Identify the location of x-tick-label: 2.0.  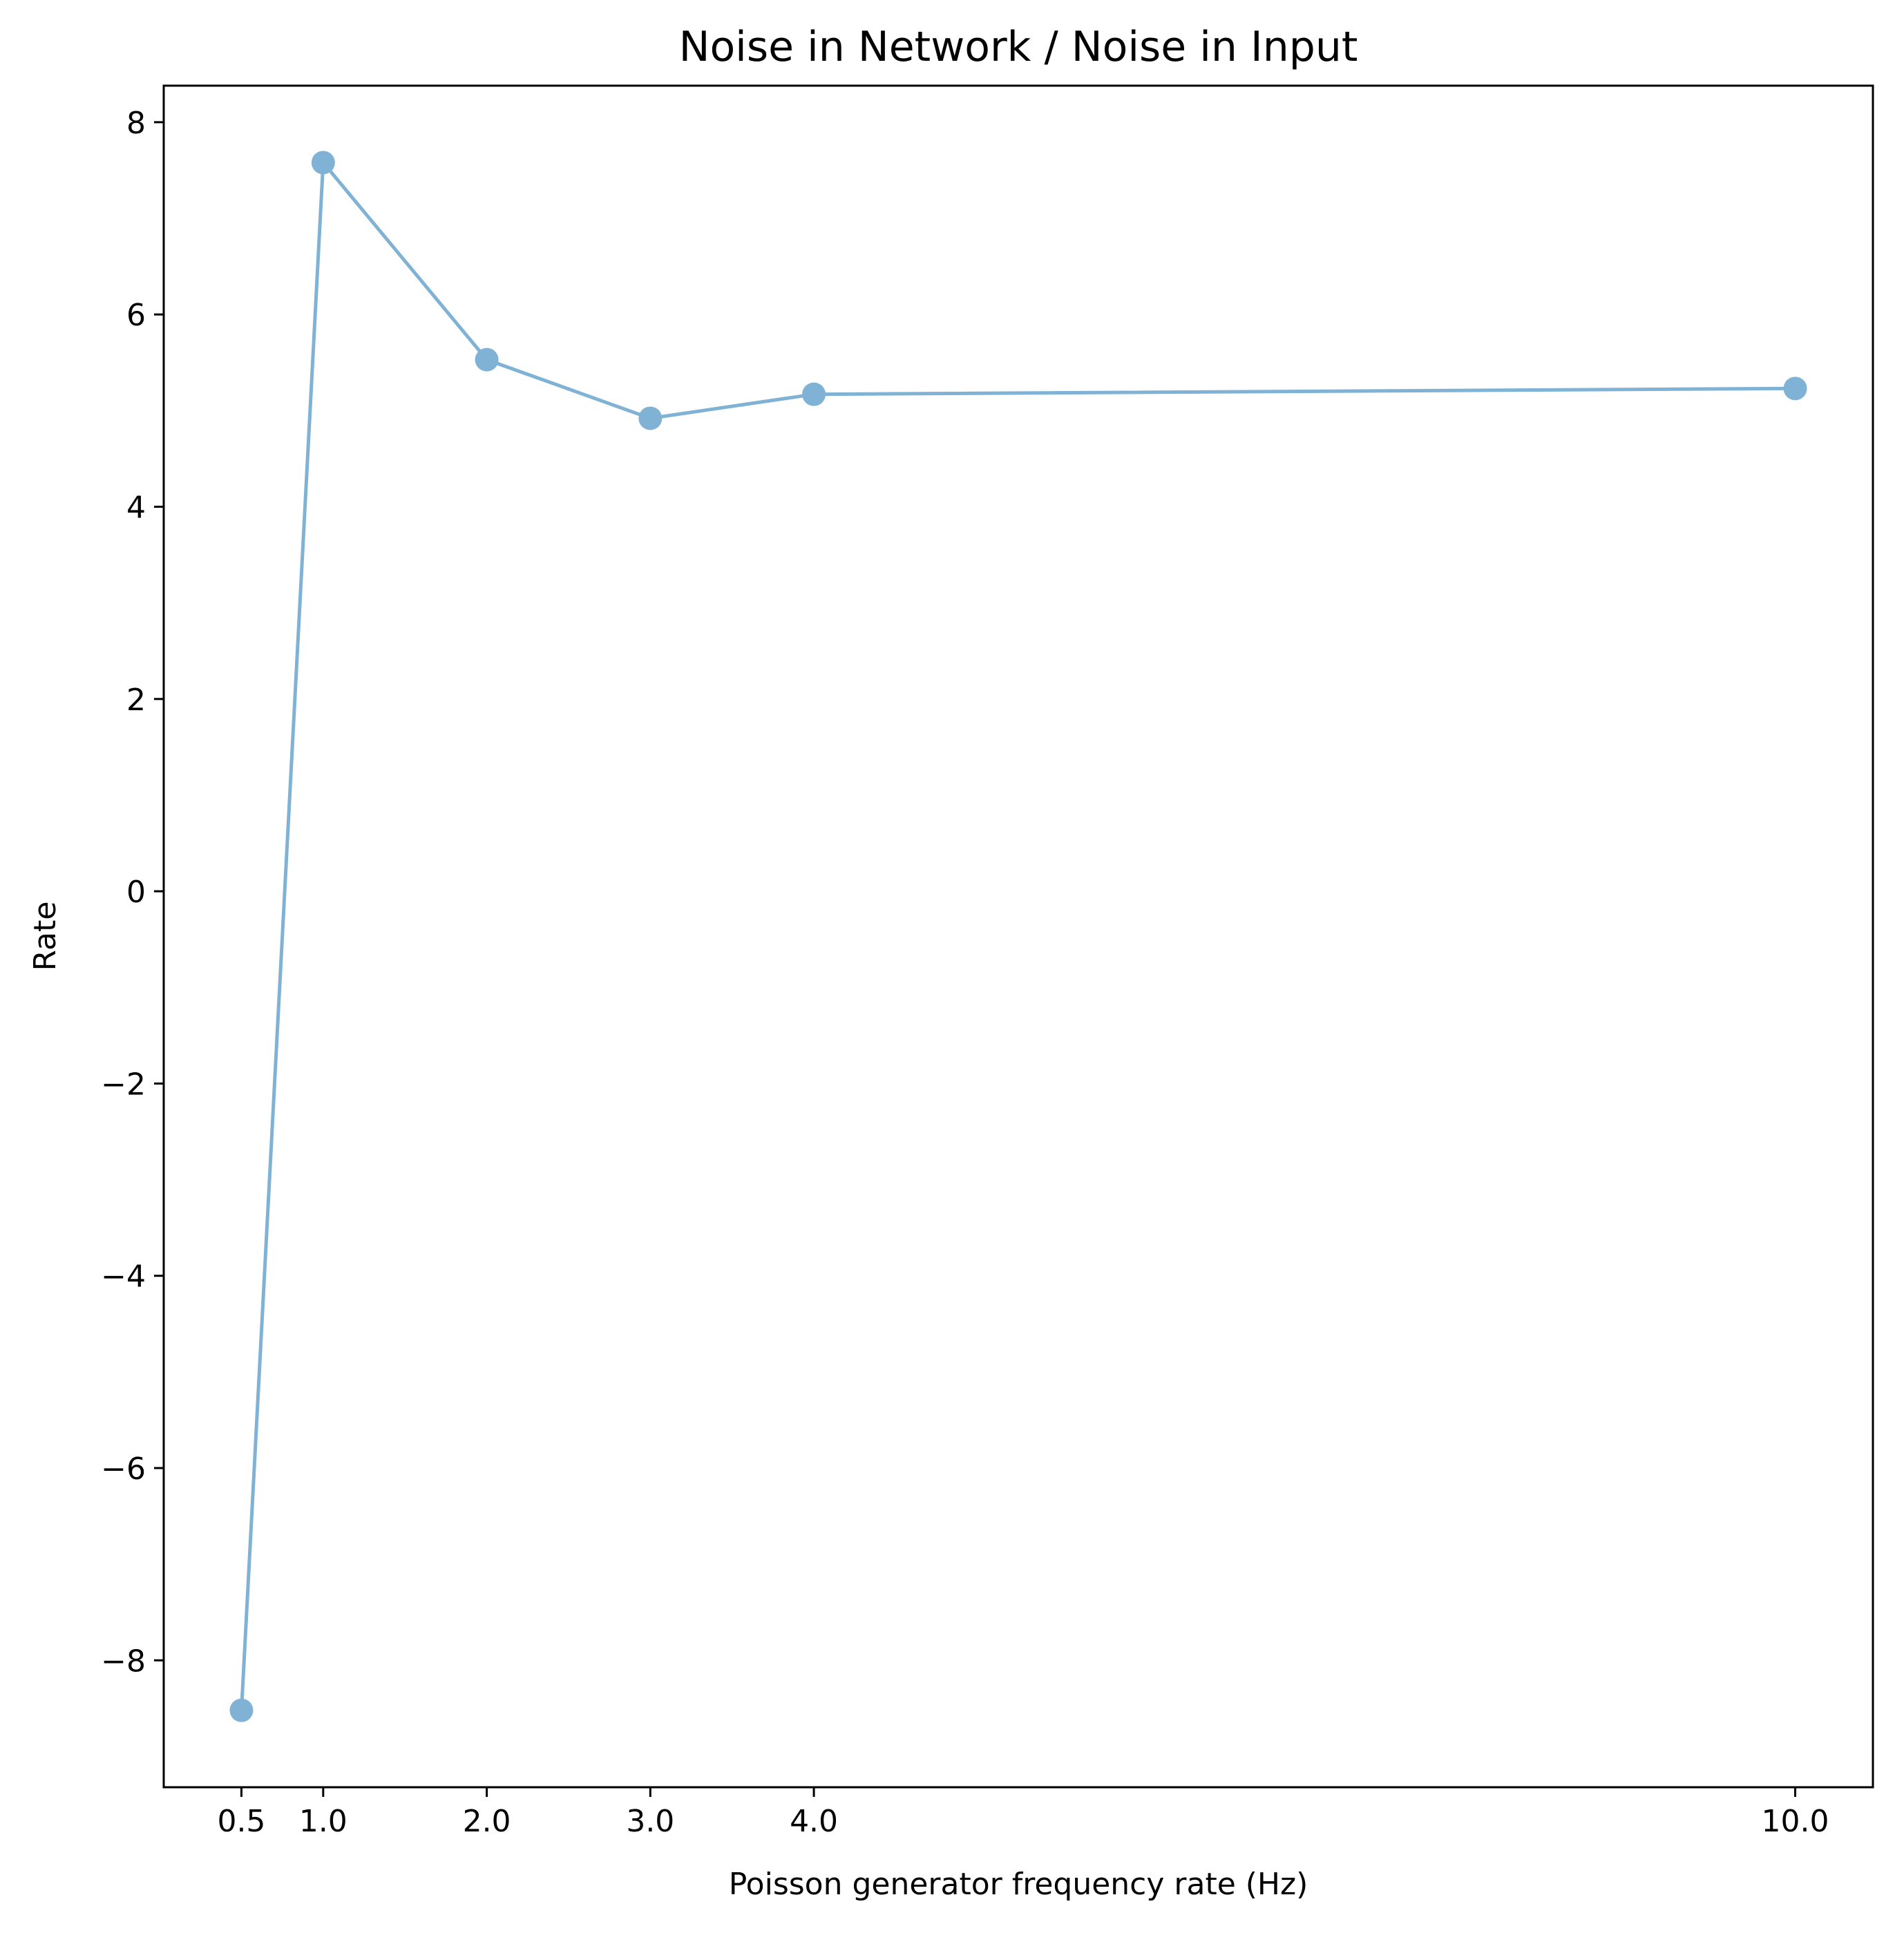
(487, 1821).